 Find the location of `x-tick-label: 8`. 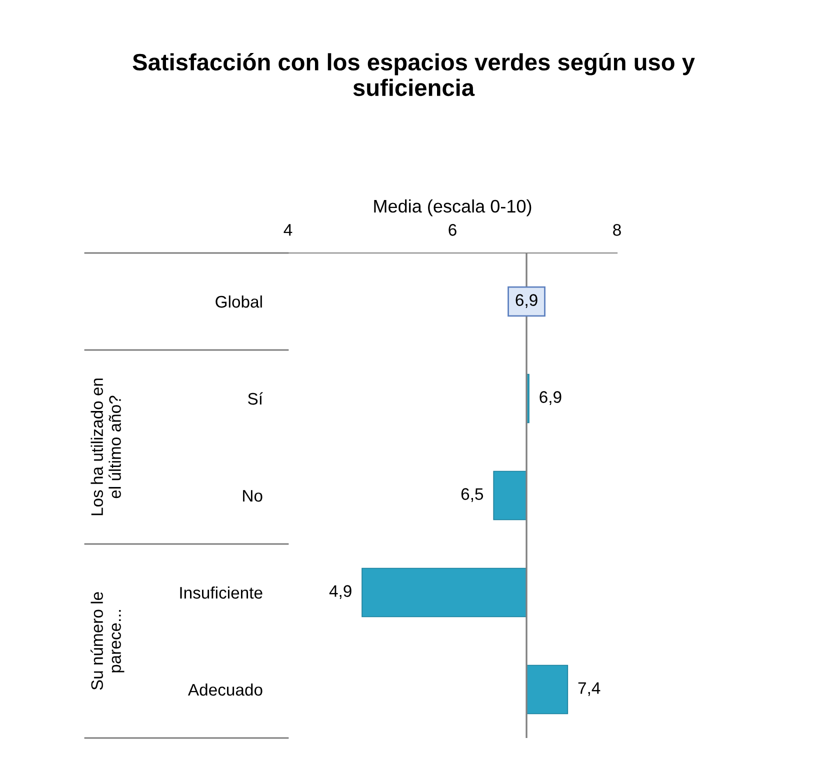

x-tick-label: 8 is located at coordinates (617, 230).